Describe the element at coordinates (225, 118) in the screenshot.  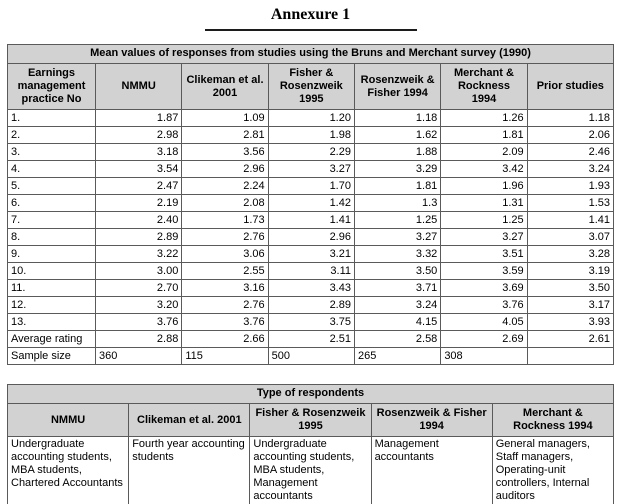
I see `table-cell: 1.09` at that location.